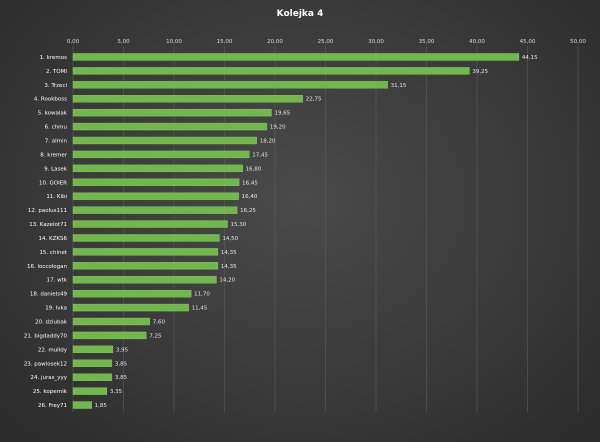 Image resolution: width=600 pixels, height=442 pixels. I want to click on category-label: 5. kowalak, so click(53, 114).